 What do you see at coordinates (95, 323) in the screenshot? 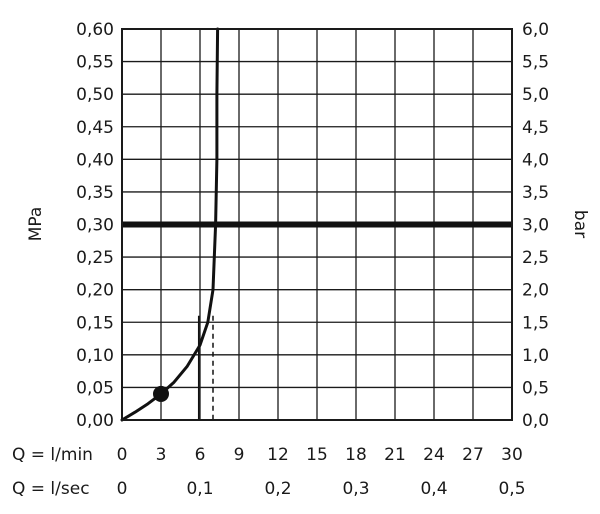
I see `y-tick-label-left: 0,15` at bounding box center [95, 323].